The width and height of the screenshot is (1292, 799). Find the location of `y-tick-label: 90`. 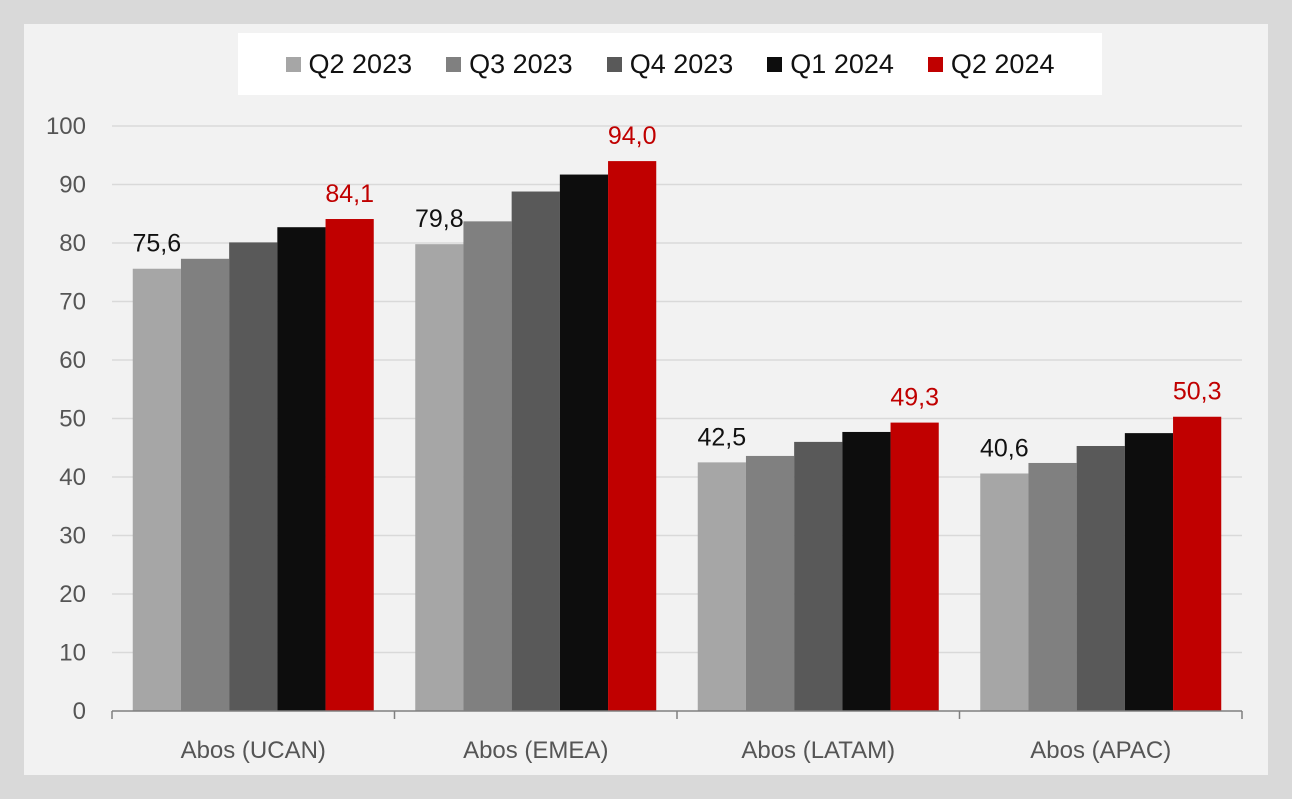

y-tick-label: 90 is located at coordinates (72, 185).